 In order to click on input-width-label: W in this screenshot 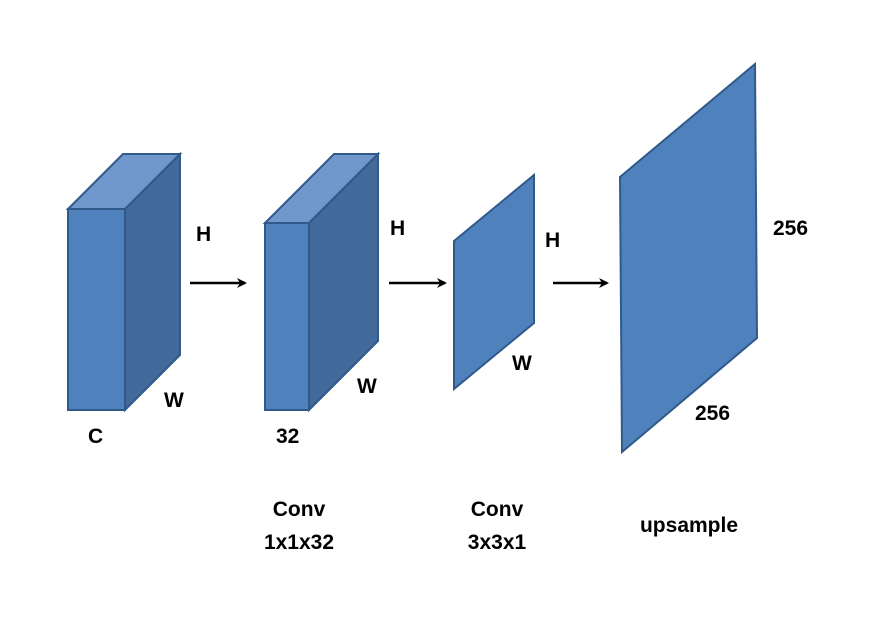, I will do `click(174, 400)`.